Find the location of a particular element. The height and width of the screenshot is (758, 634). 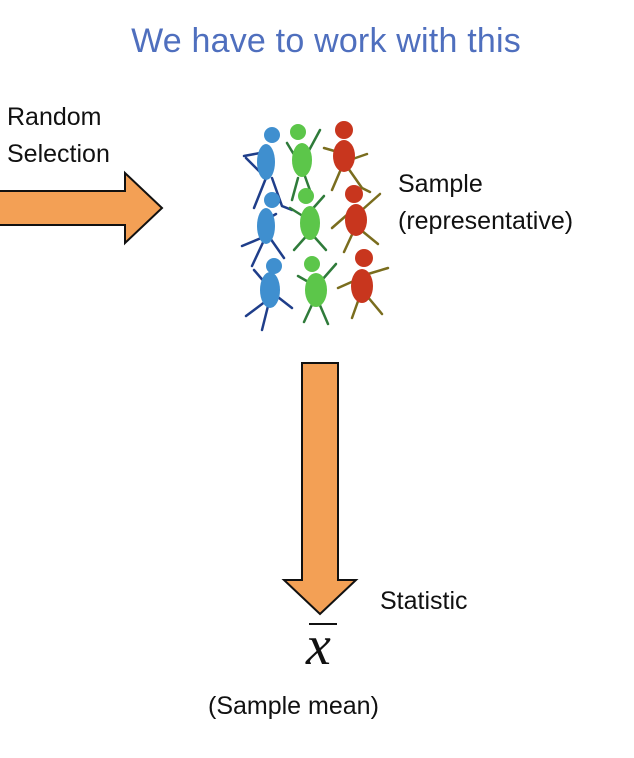

random-selection-line1: Random is located at coordinates (54, 117).